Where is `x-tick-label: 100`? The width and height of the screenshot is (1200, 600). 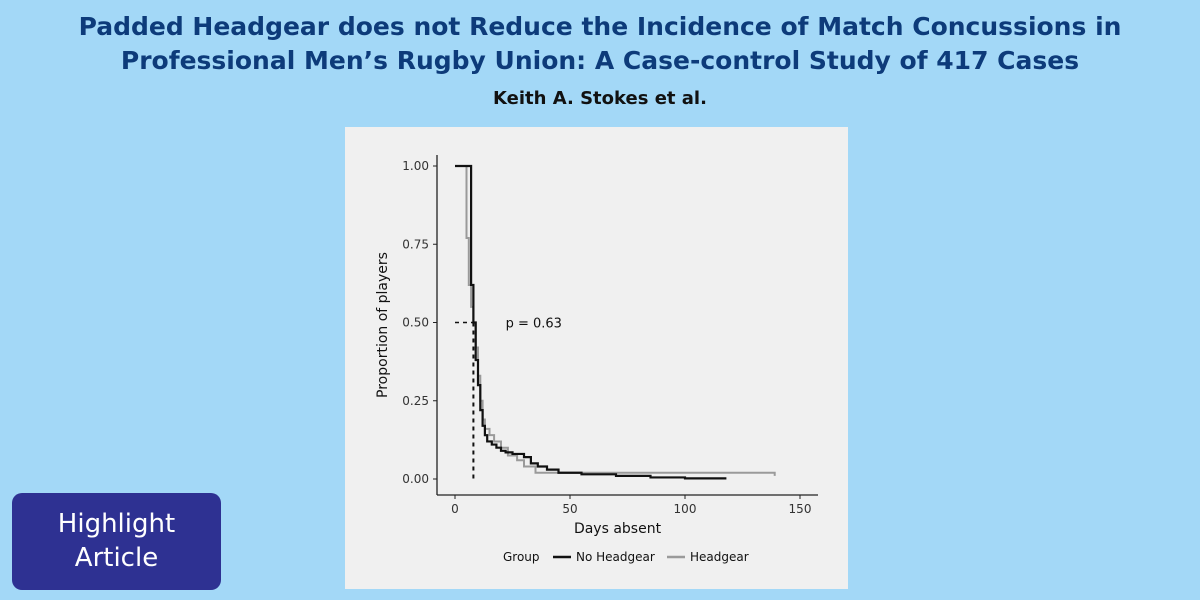
x-tick-label: 100 is located at coordinates (685, 509).